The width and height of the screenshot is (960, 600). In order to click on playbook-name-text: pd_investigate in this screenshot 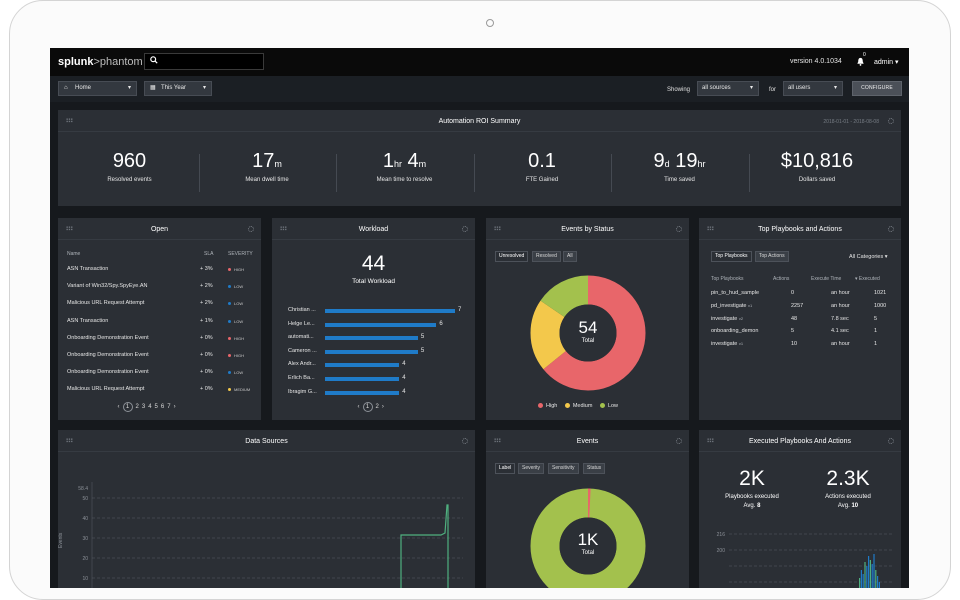, I will do `click(729, 305)`.